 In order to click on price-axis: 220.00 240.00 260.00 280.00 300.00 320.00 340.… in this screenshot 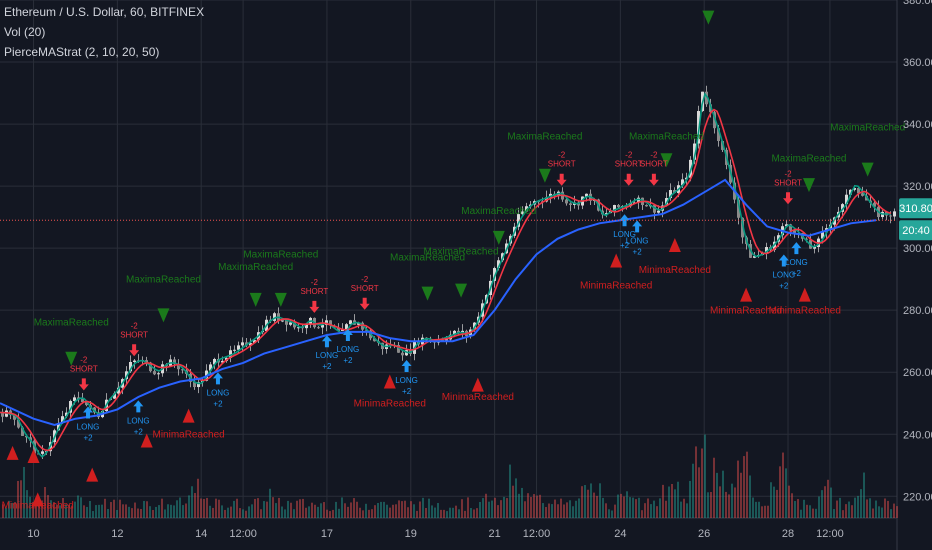, I will do `click(917, 251)`.